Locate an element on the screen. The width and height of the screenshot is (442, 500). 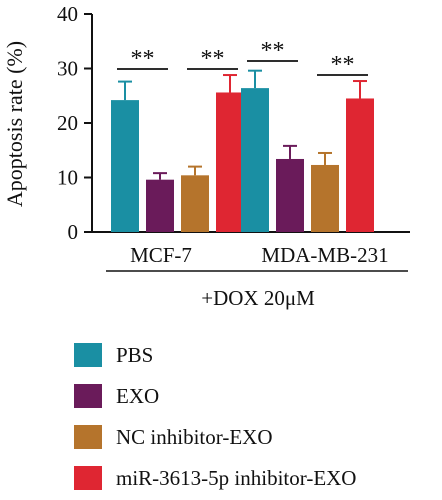
category-label: MCF-7 is located at coordinates (161, 255).